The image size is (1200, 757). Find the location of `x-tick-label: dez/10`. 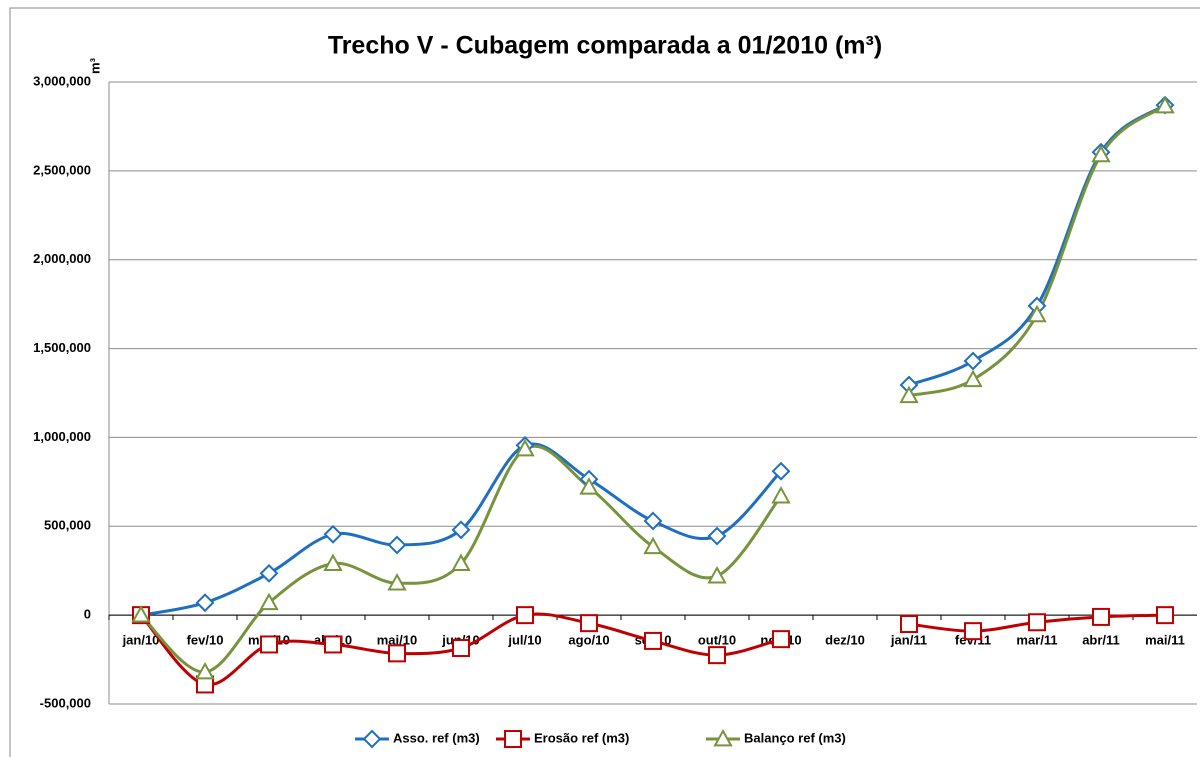

x-tick-label: dez/10 is located at coordinates (845, 640).